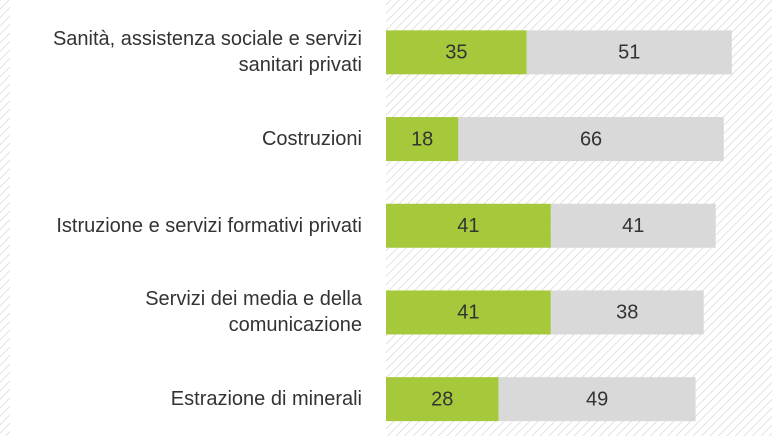 Image resolution: width=772 pixels, height=436 pixels. I want to click on value-label: 28, so click(442, 399).